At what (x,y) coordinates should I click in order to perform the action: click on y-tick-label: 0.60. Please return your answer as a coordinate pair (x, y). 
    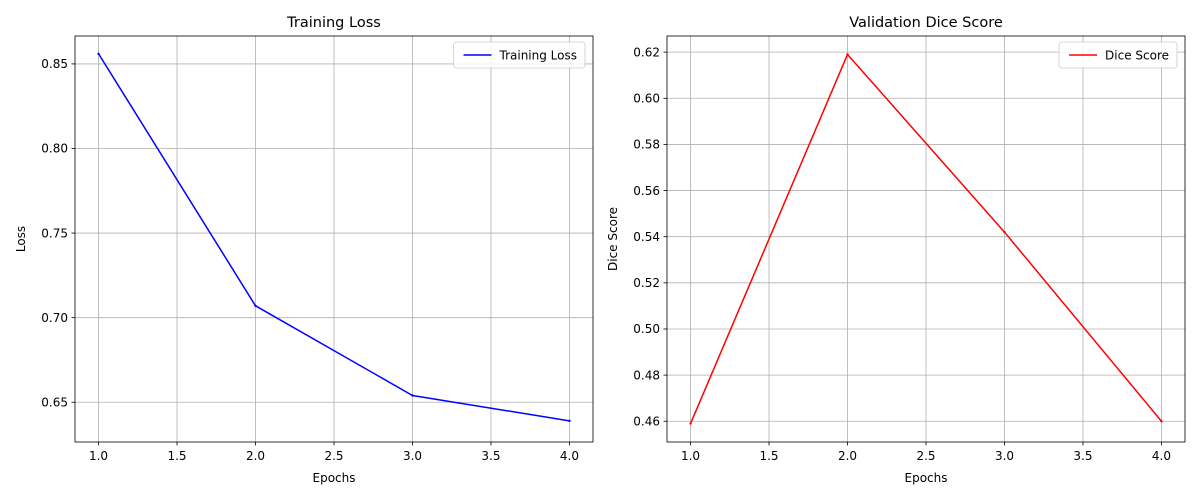
    Looking at the image, I should click on (646, 98).